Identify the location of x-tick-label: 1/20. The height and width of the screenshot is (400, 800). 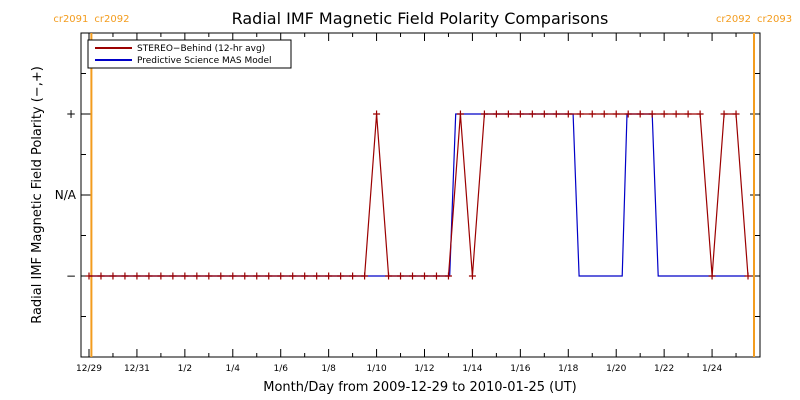
(616, 369).